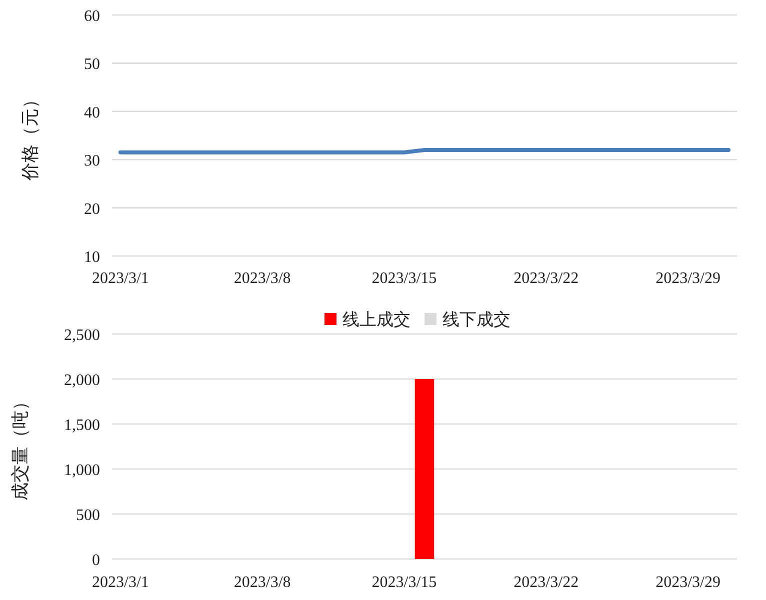  Describe the element at coordinates (96, 560) in the screenshot. I see `y-tick-label: 0` at that location.